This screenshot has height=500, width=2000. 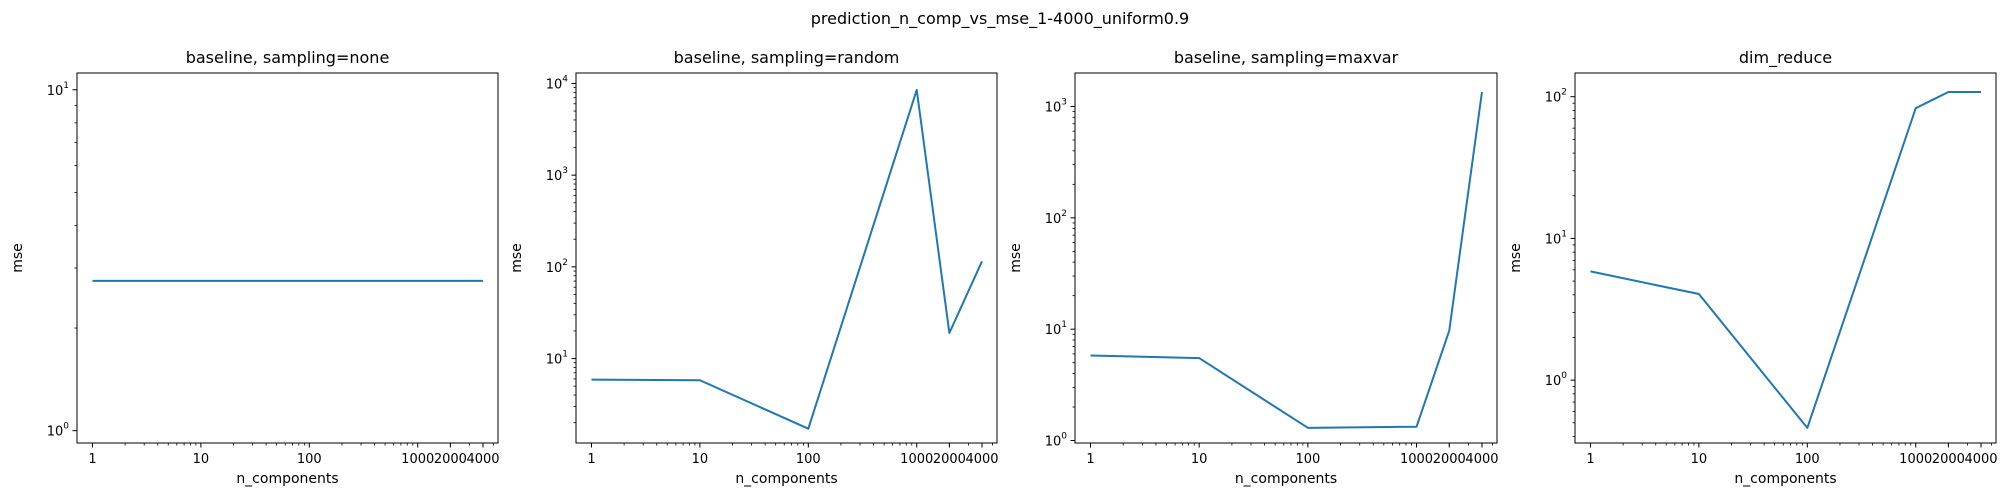 I want to click on subplot-title: dim_reduce, so click(x=1785, y=58).